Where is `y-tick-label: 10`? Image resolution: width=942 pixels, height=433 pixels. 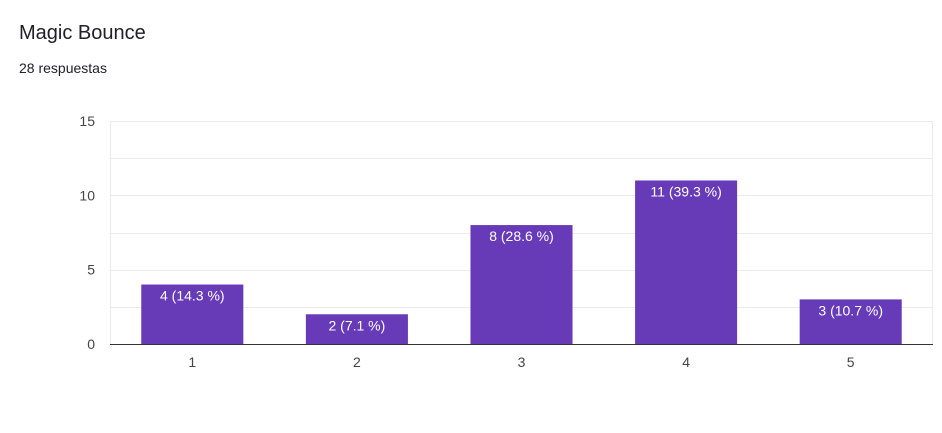 y-tick-label: 10 is located at coordinates (87, 195).